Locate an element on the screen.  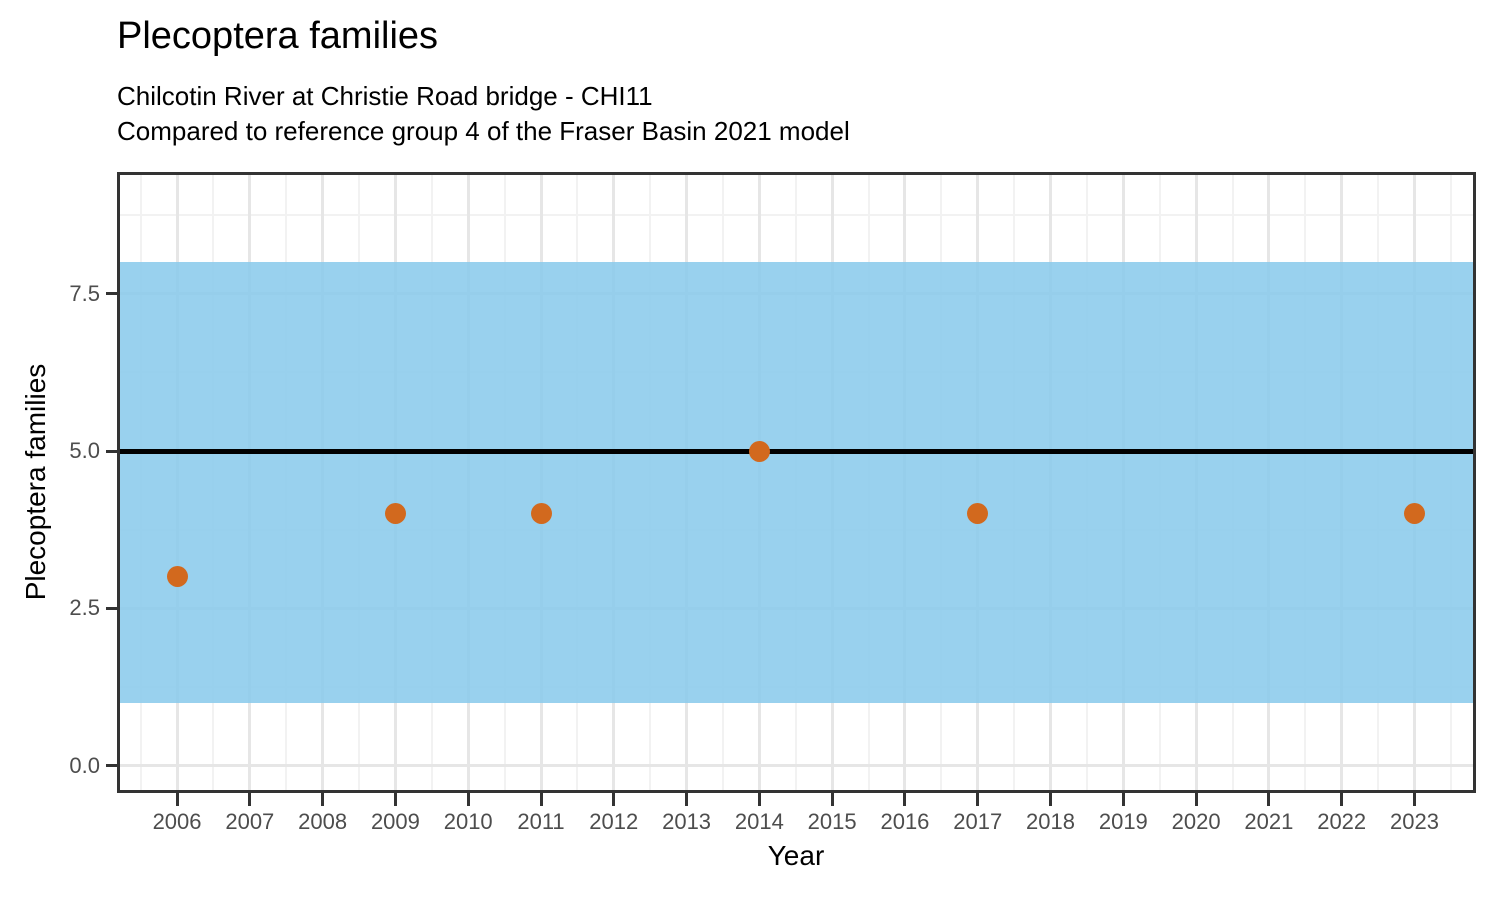
reference-line is located at coordinates (796, 451).